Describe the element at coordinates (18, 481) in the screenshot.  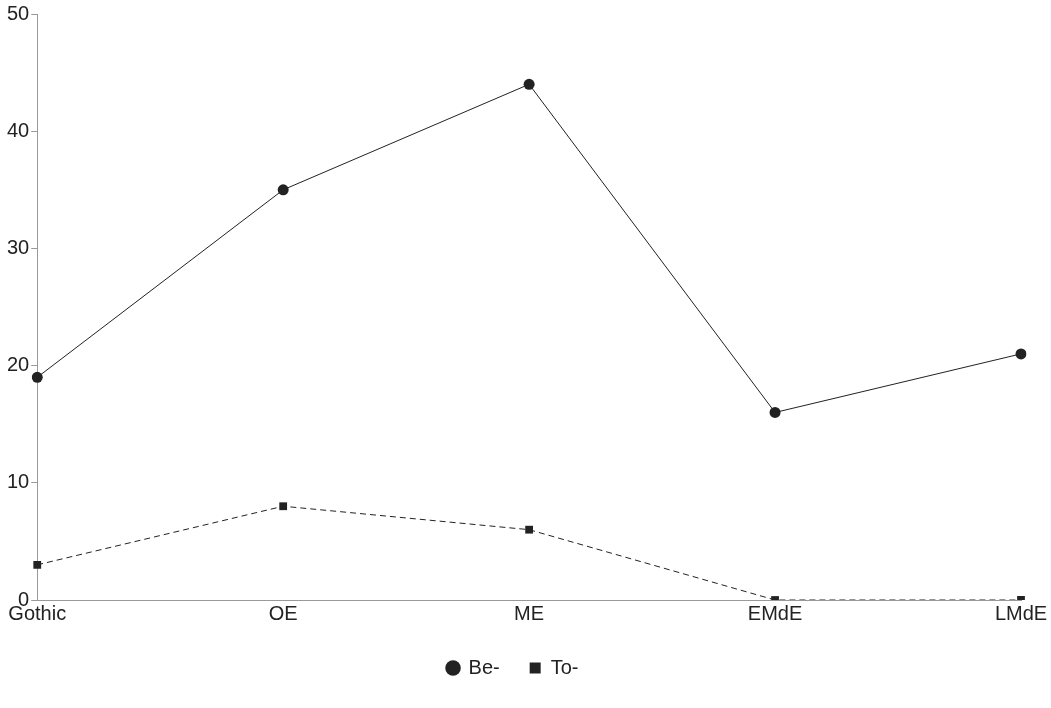
I see `y-tick-label: 10` at that location.